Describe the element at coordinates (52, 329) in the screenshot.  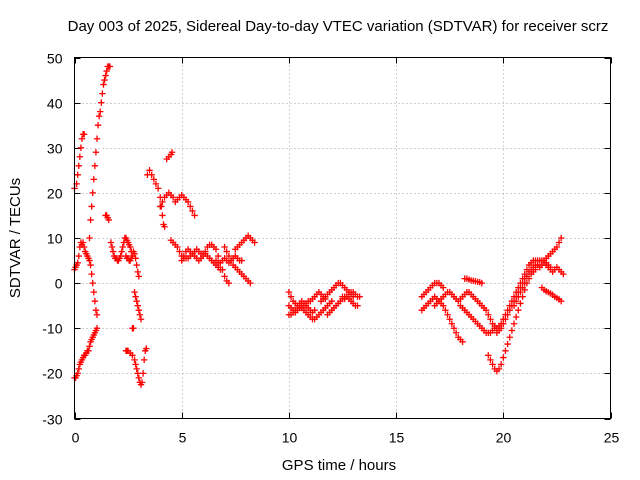
I see `y-tick-label: -10` at that location.